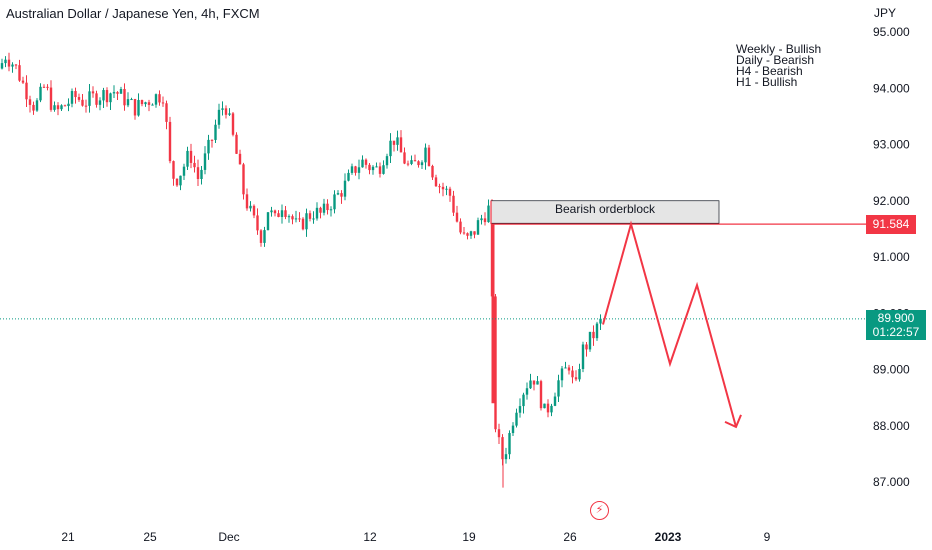 This screenshot has width=932, height=550. What do you see at coordinates (891, 145) in the screenshot?
I see `y-tick-label: 93.000` at bounding box center [891, 145].